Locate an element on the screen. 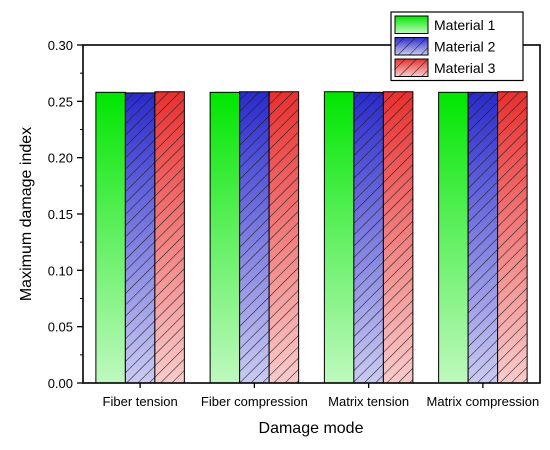 The image size is (550, 450). y-tick-label: 0.25 is located at coordinates (60, 101).